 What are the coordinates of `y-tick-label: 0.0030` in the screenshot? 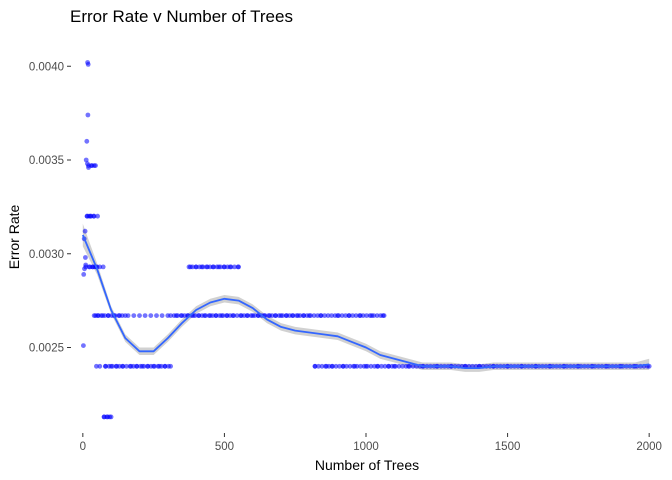 It's located at (46, 255).